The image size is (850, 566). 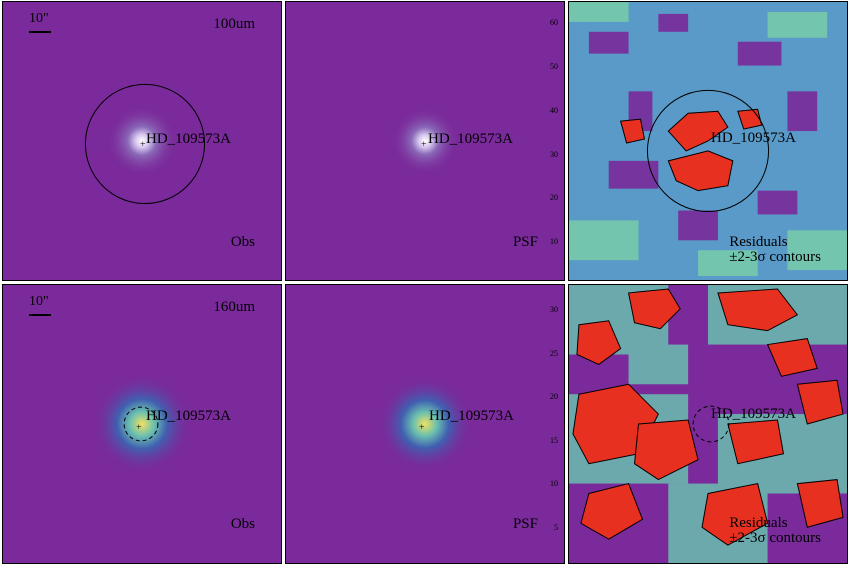 What do you see at coordinates (234, 307) in the screenshot?
I see `band-label: 160um` at bounding box center [234, 307].